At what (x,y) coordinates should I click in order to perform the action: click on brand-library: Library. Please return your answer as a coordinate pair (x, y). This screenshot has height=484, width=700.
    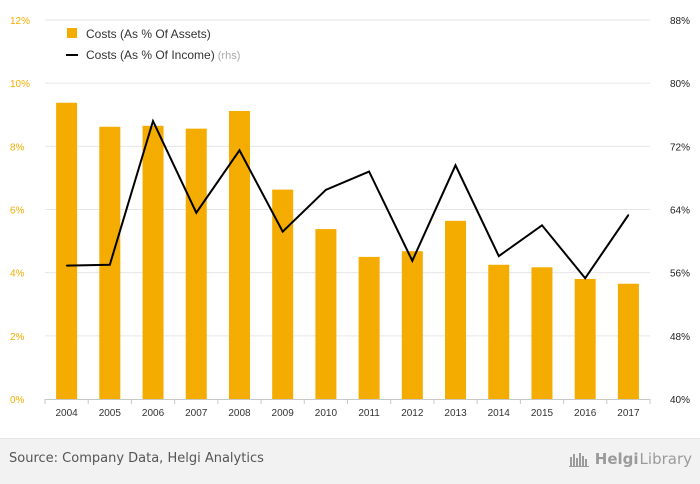
    Looking at the image, I should click on (665, 459).